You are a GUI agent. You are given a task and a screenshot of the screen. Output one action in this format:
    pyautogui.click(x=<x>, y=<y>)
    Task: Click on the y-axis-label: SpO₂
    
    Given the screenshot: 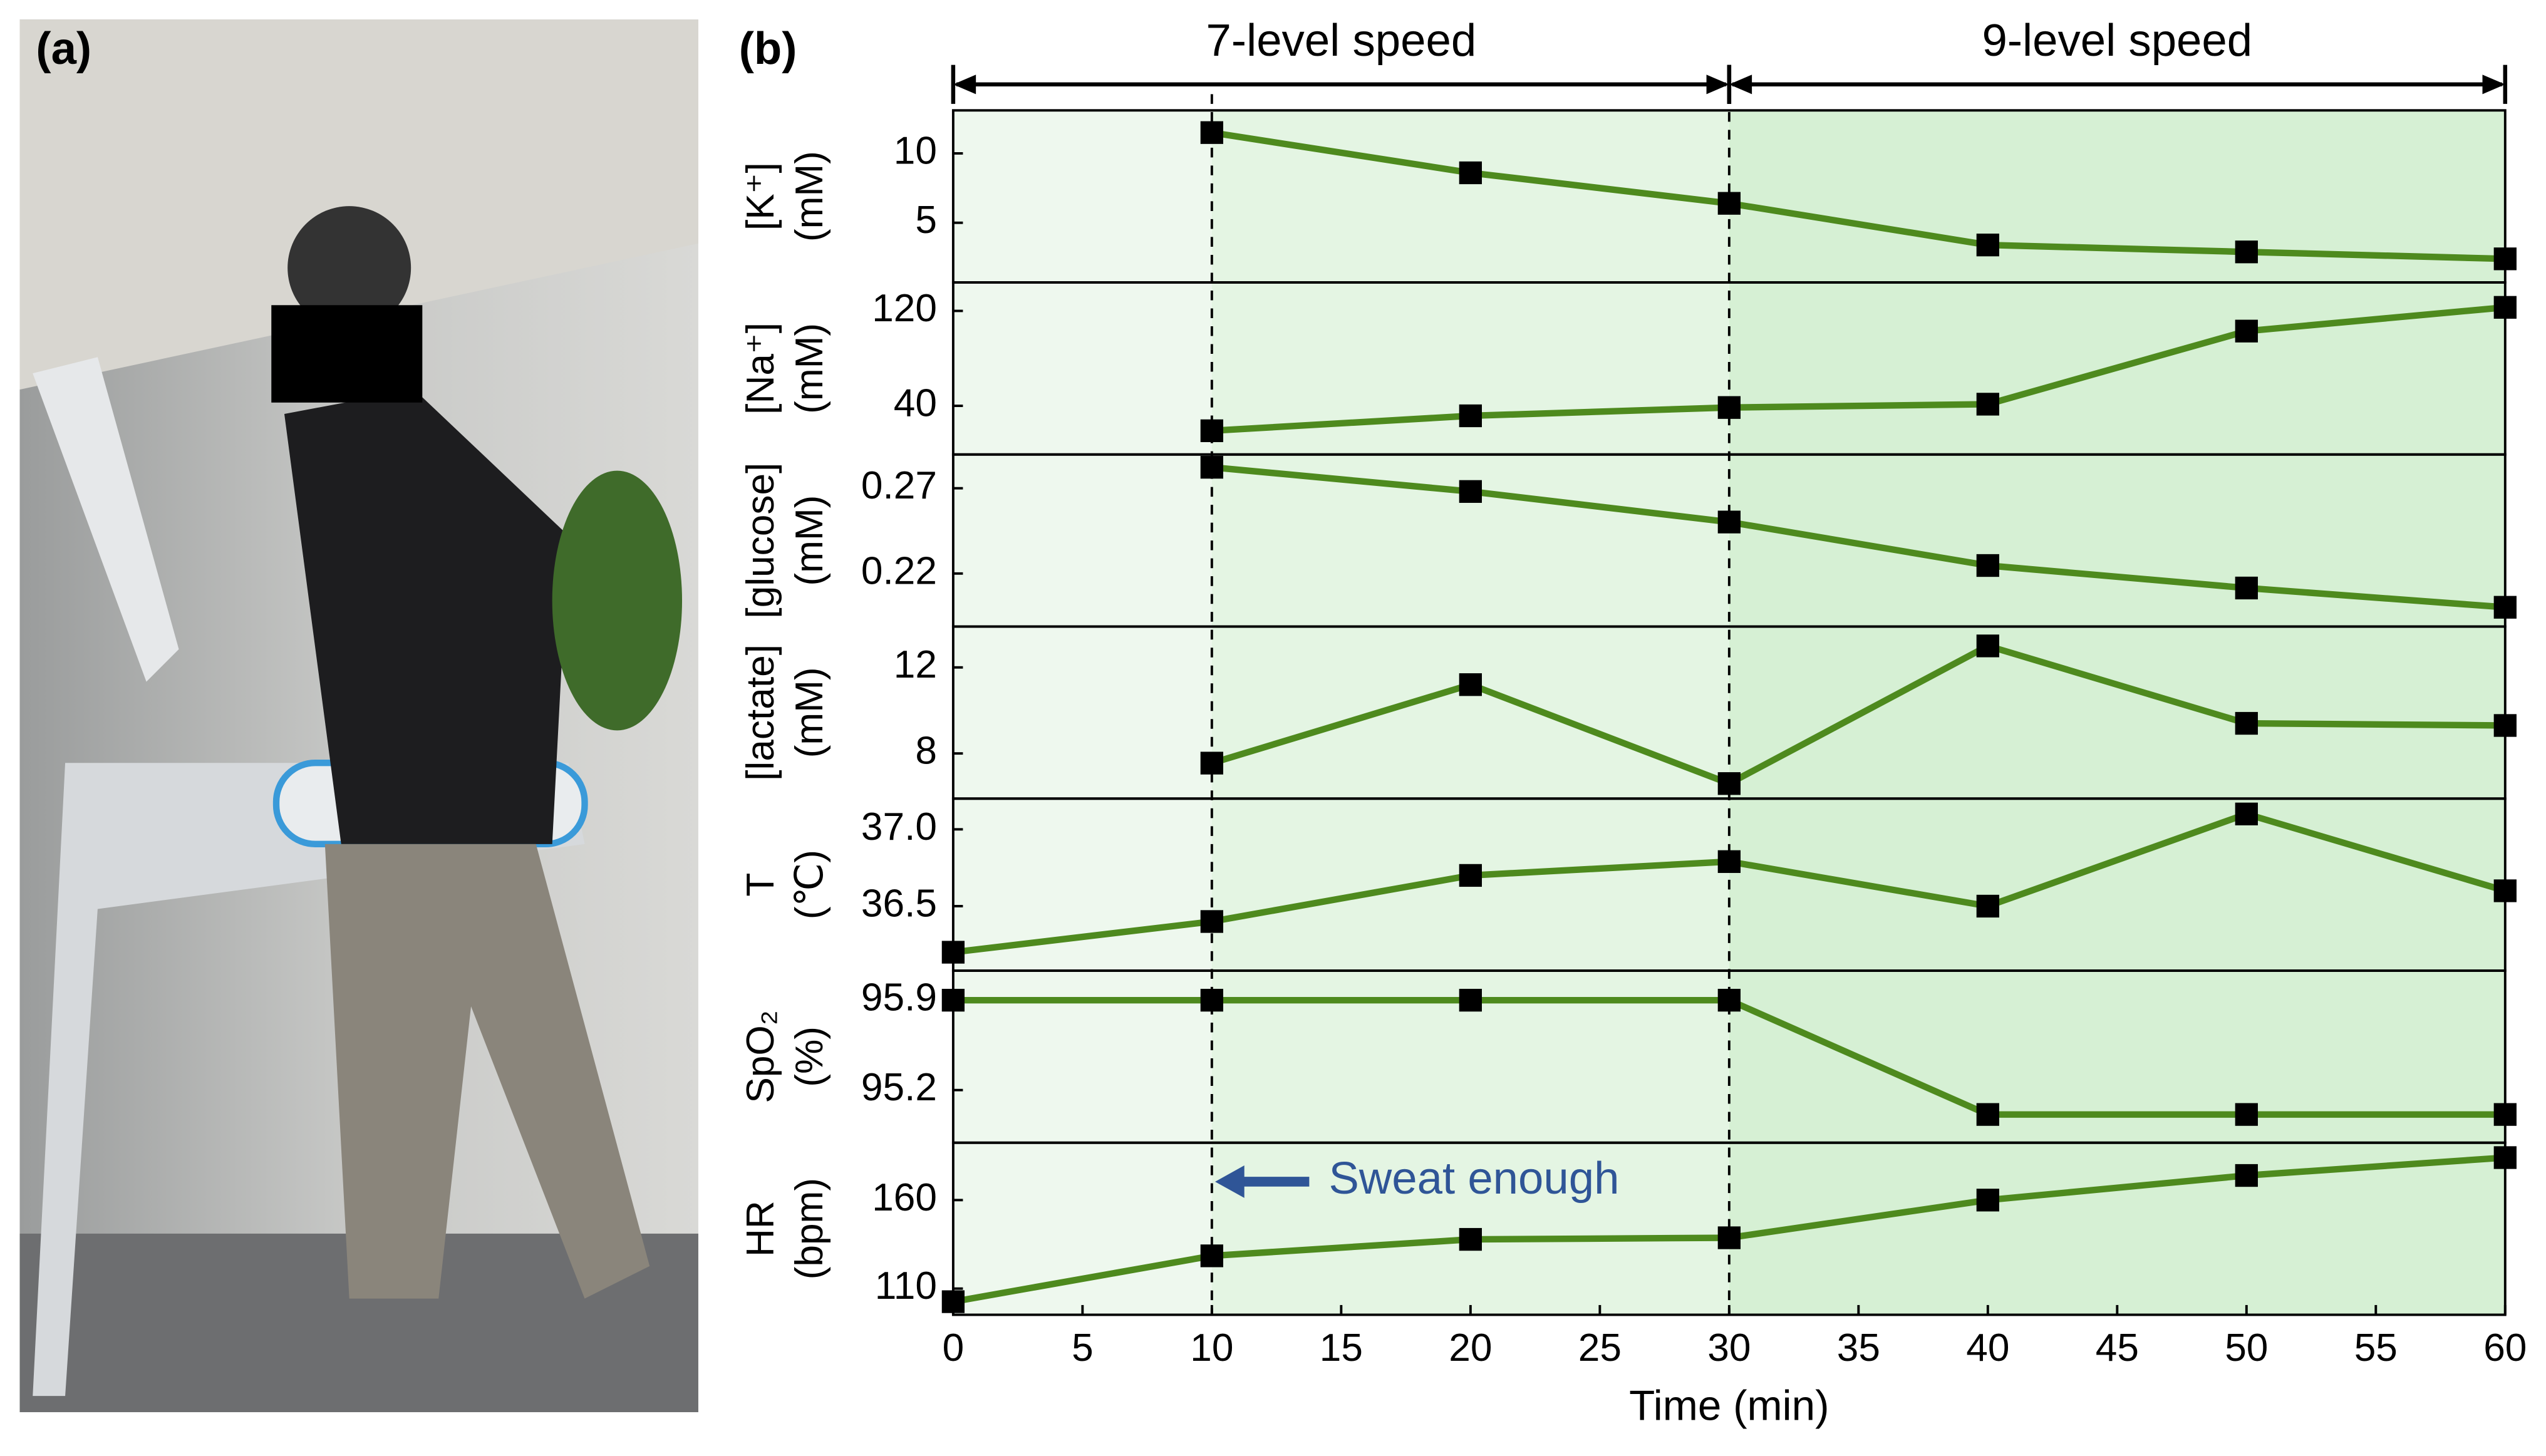 What is the action you would take?
    pyautogui.click(x=760, y=1056)
    